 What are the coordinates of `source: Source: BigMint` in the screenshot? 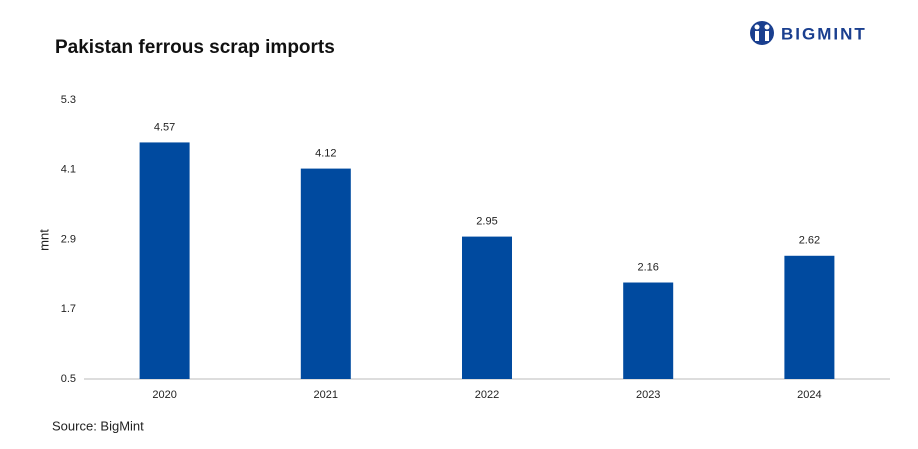 It's located at (98, 425).